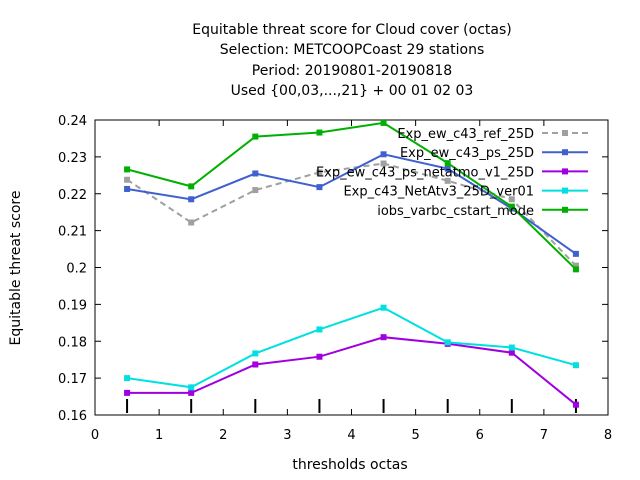  What do you see at coordinates (76, 269) in the screenshot?
I see `y-tick-label: 0.2` at bounding box center [76, 269].